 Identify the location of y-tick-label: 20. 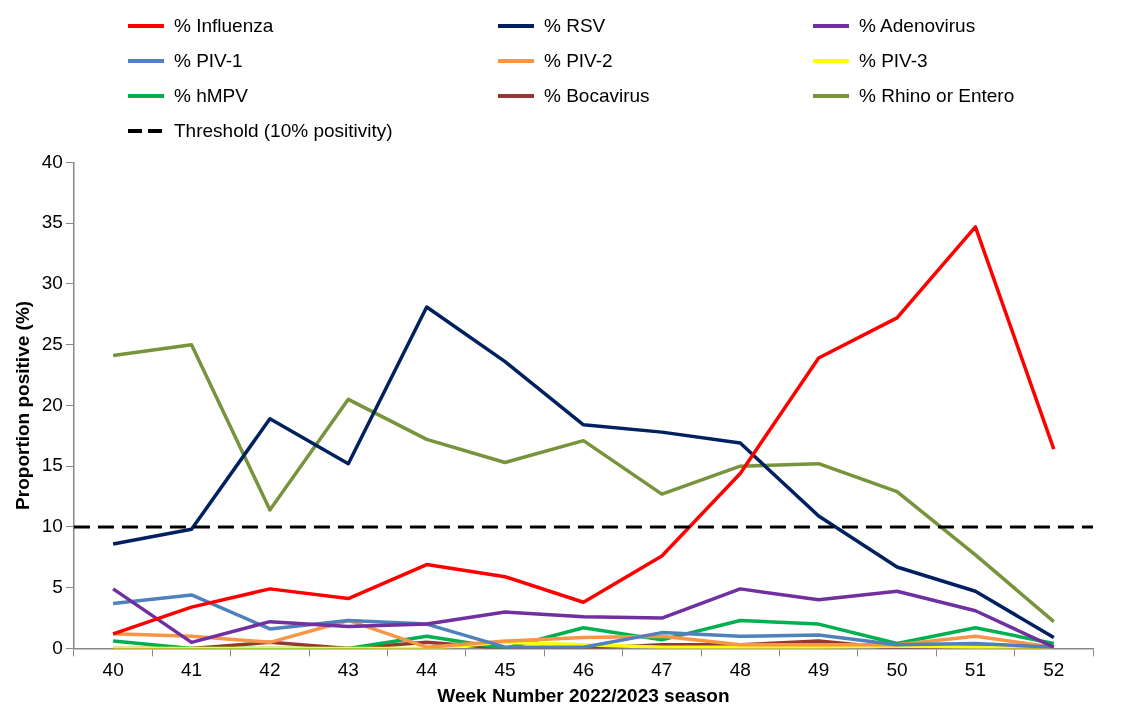
(52, 404).